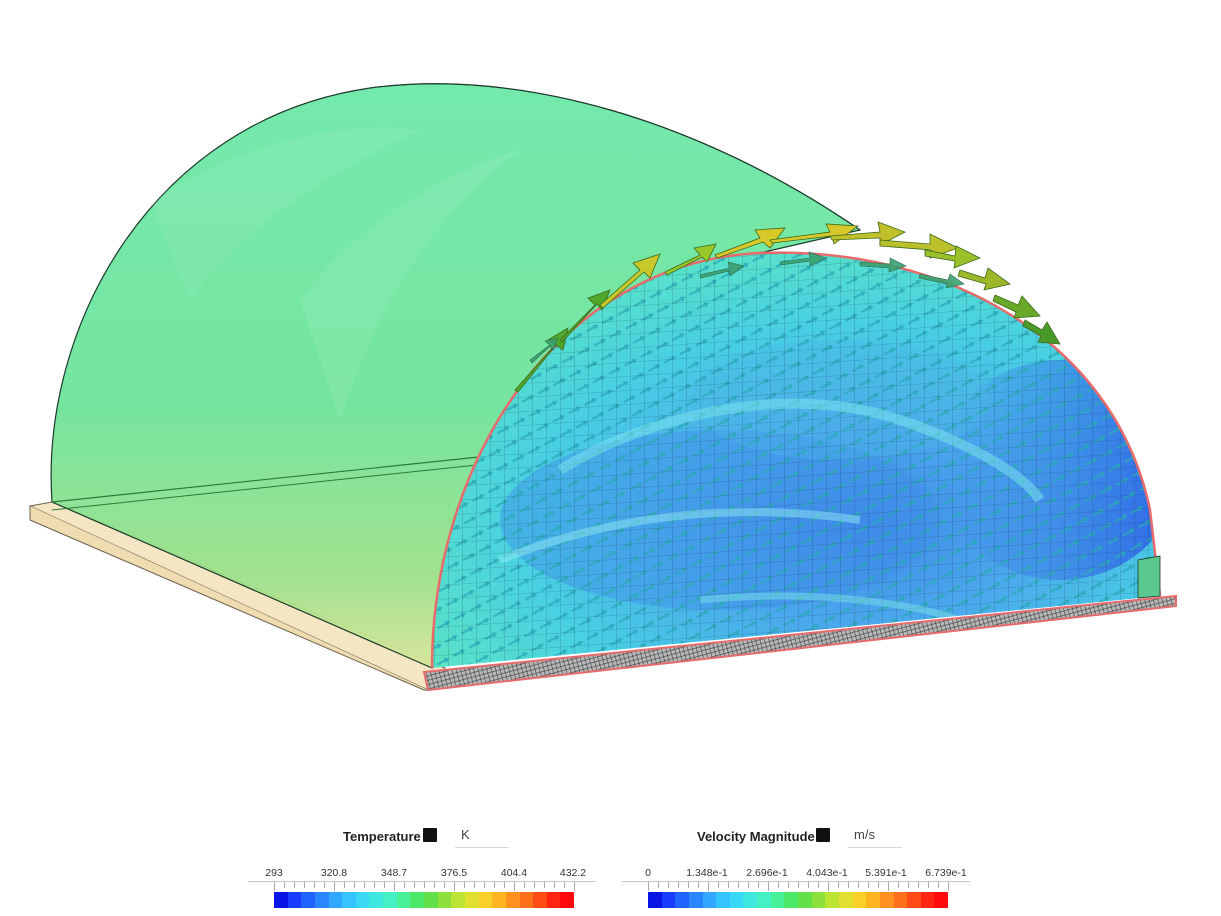 This screenshot has width=1221, height=916. I want to click on velocity-colorbar, so click(798, 900).